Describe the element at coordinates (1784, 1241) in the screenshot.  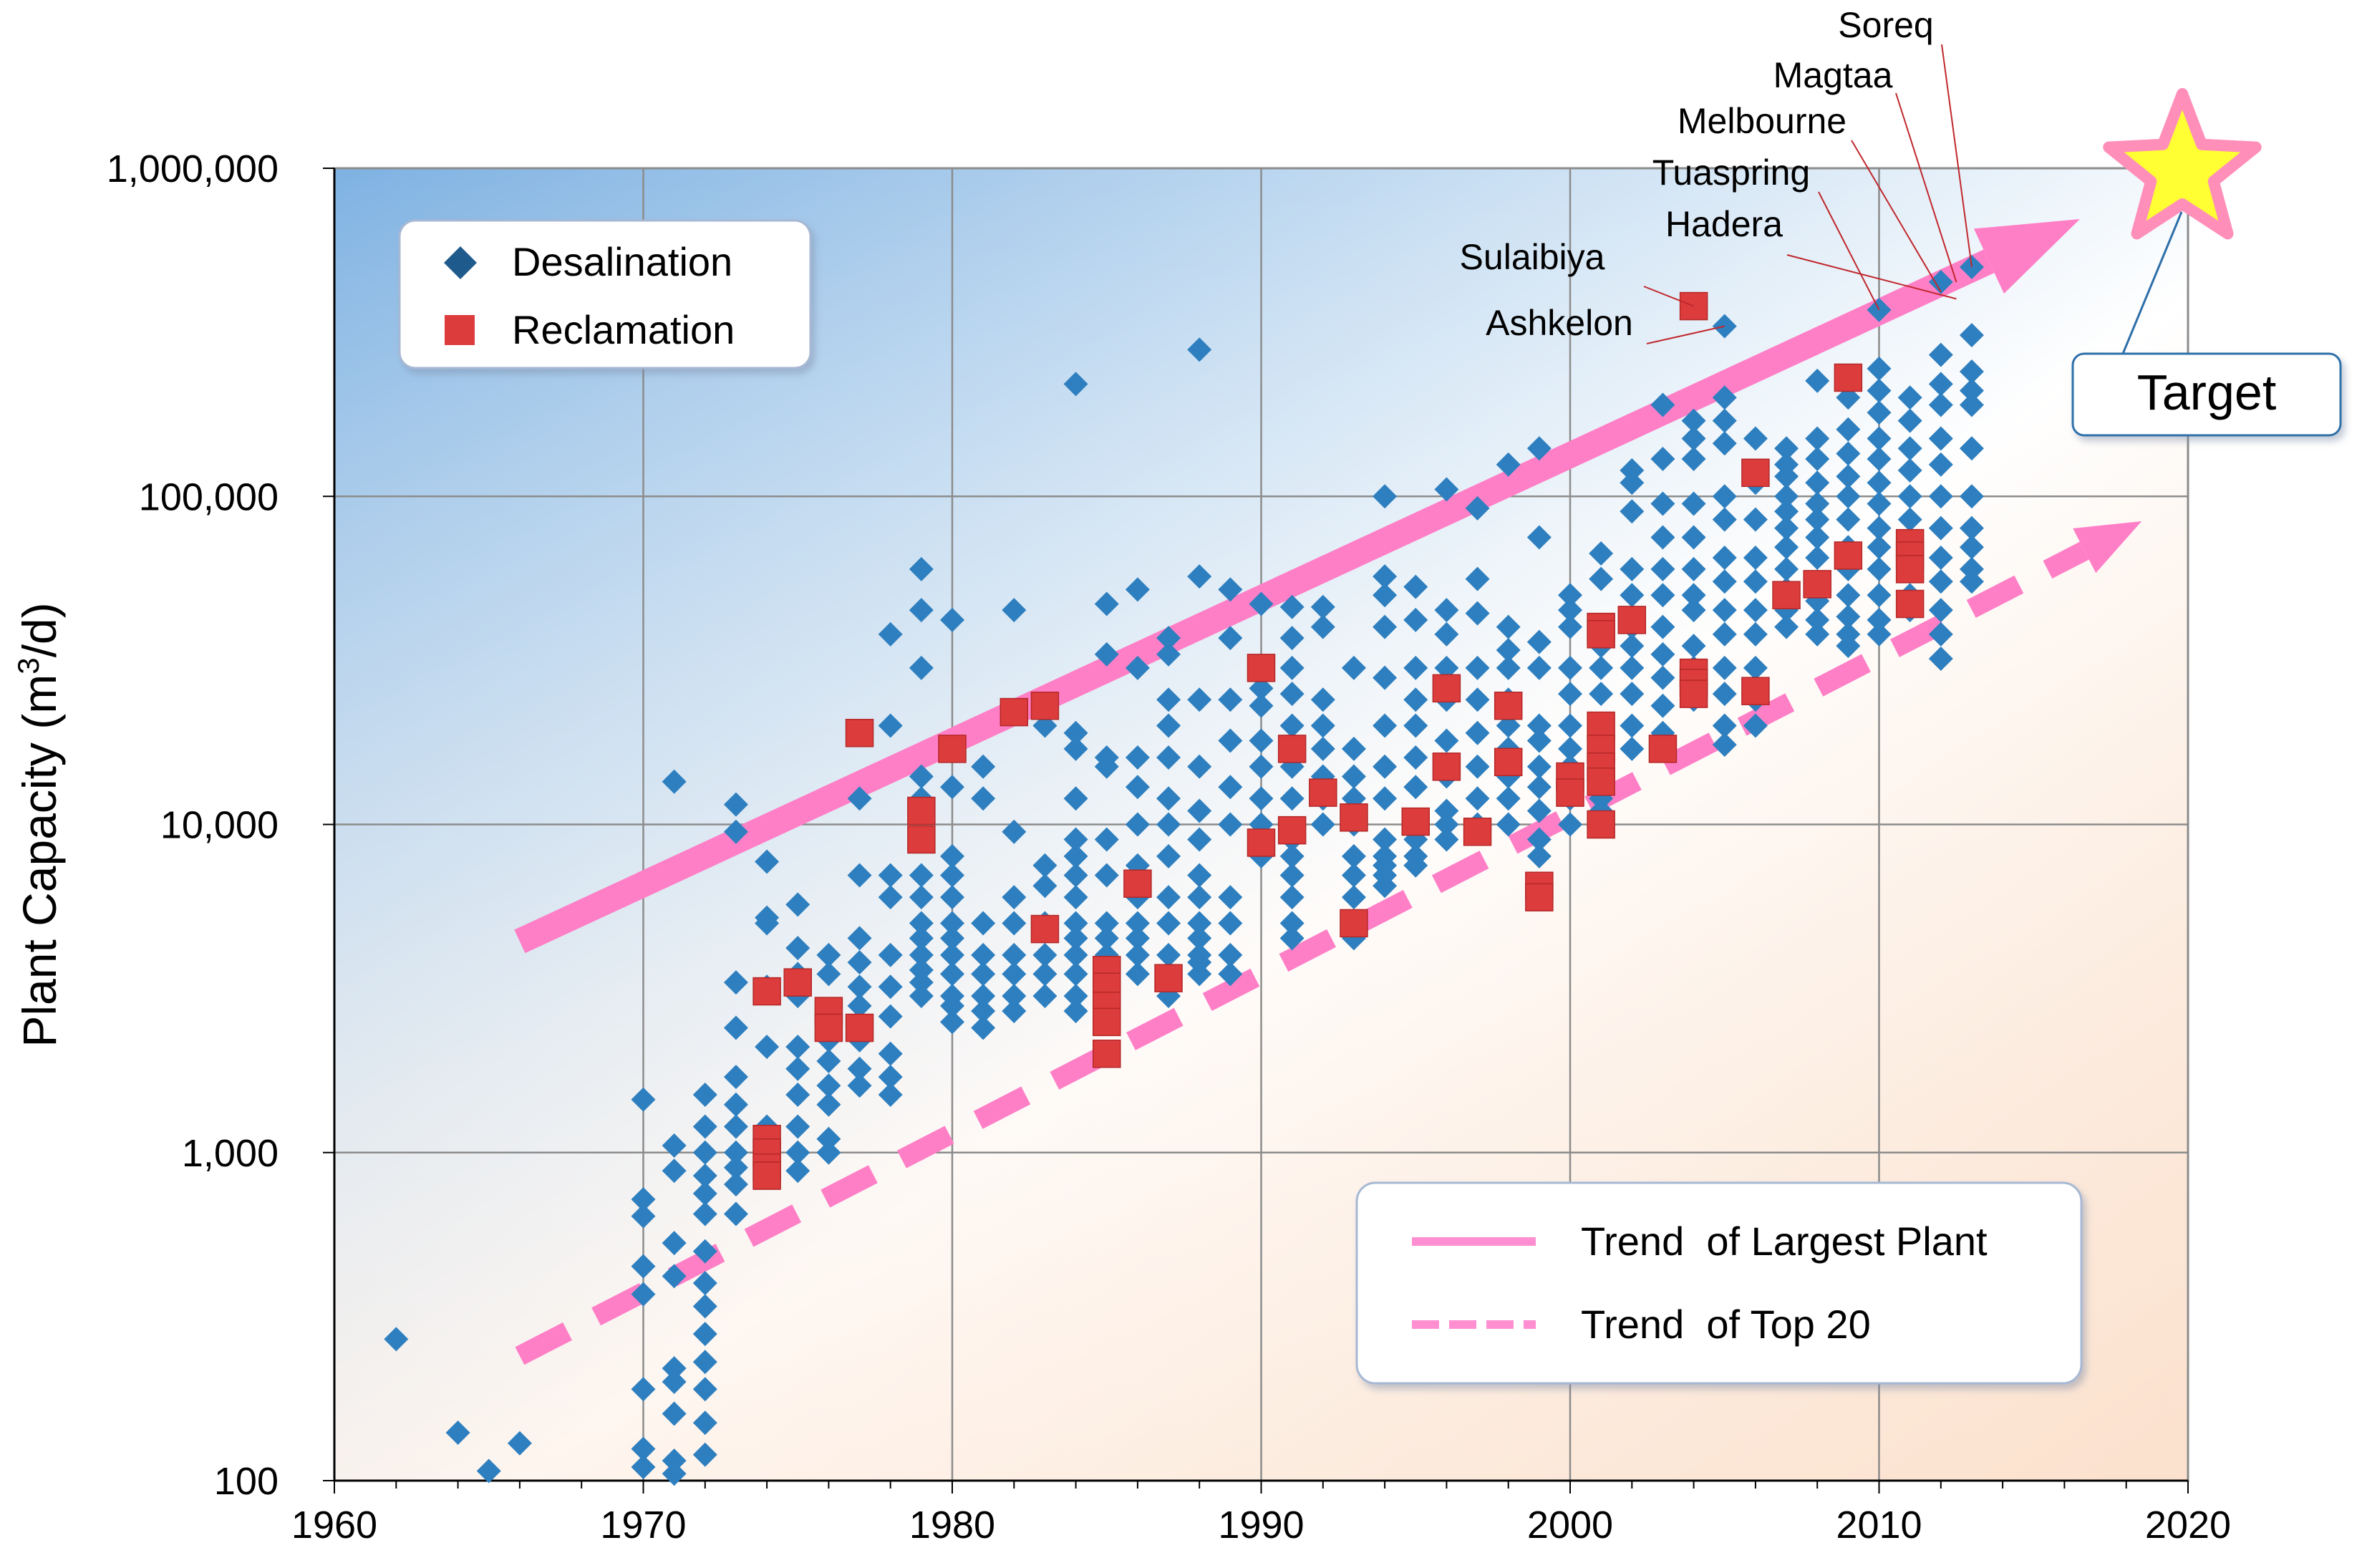
I see `legend-largest-label: Trend of Largest Plant` at that location.